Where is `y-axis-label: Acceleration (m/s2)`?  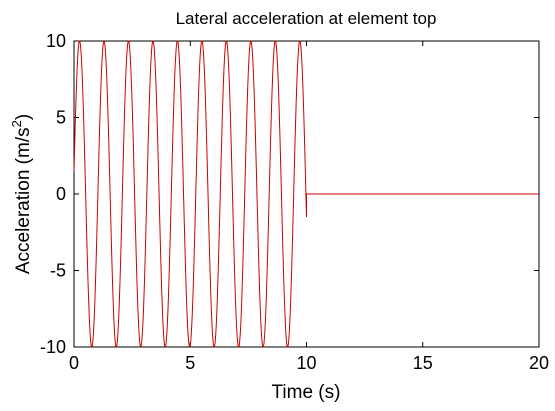 y-axis-label: Acceleration (m/s2) is located at coordinates (21, 194).